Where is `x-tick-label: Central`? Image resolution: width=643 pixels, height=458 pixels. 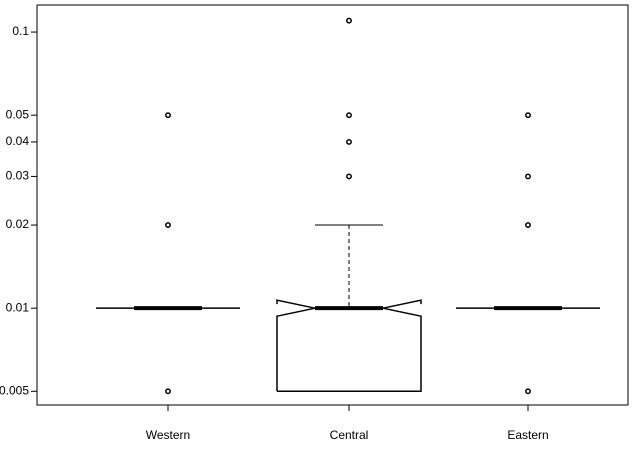 x-tick-label: Central is located at coordinates (349, 435).